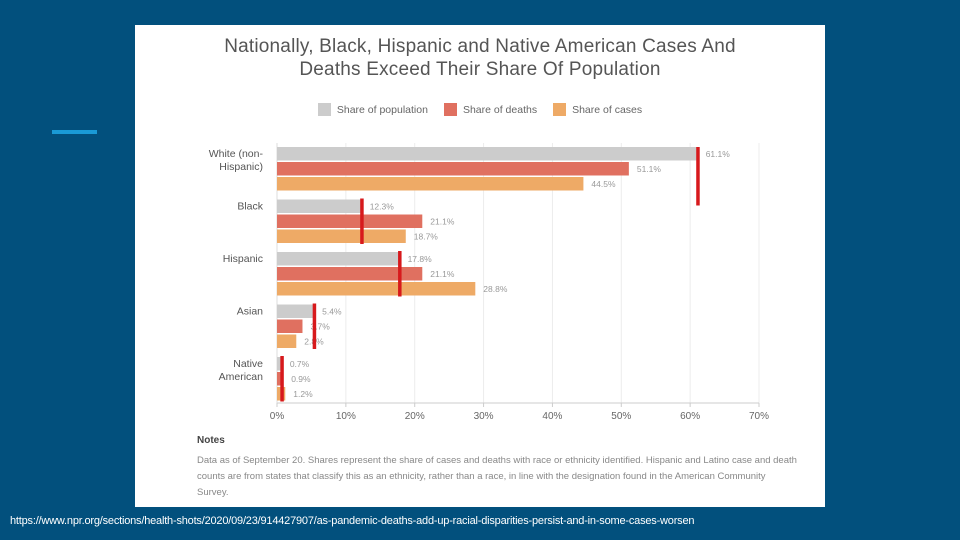 The image size is (960, 540). What do you see at coordinates (277, 416) in the screenshot?
I see `x-tick-label: 0%` at bounding box center [277, 416].